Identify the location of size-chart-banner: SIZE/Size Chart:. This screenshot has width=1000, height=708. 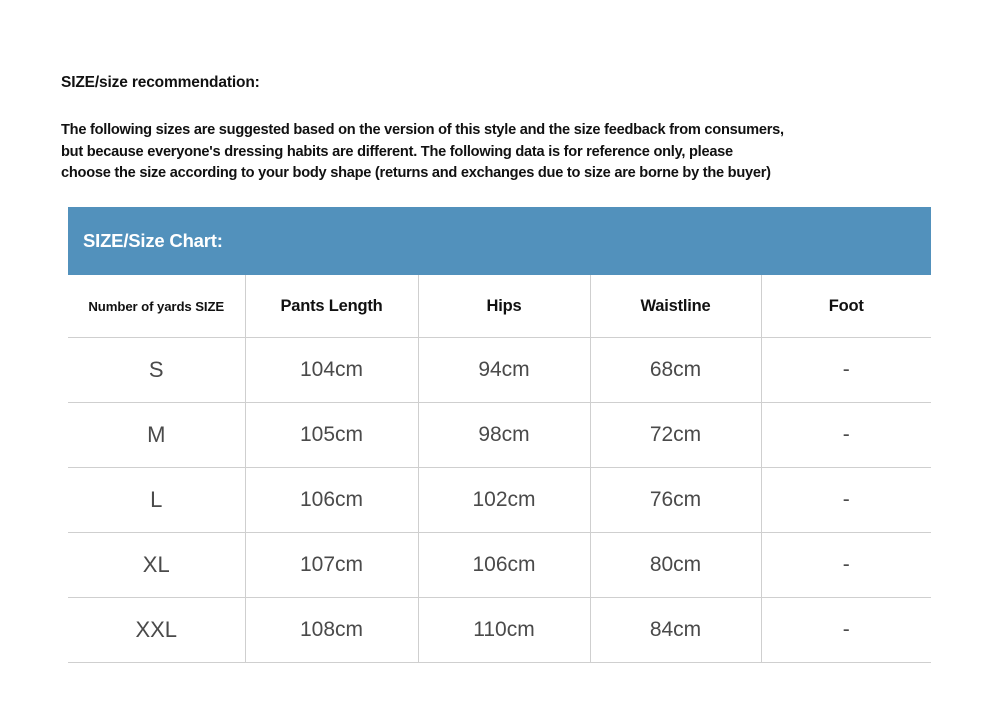
(499, 241).